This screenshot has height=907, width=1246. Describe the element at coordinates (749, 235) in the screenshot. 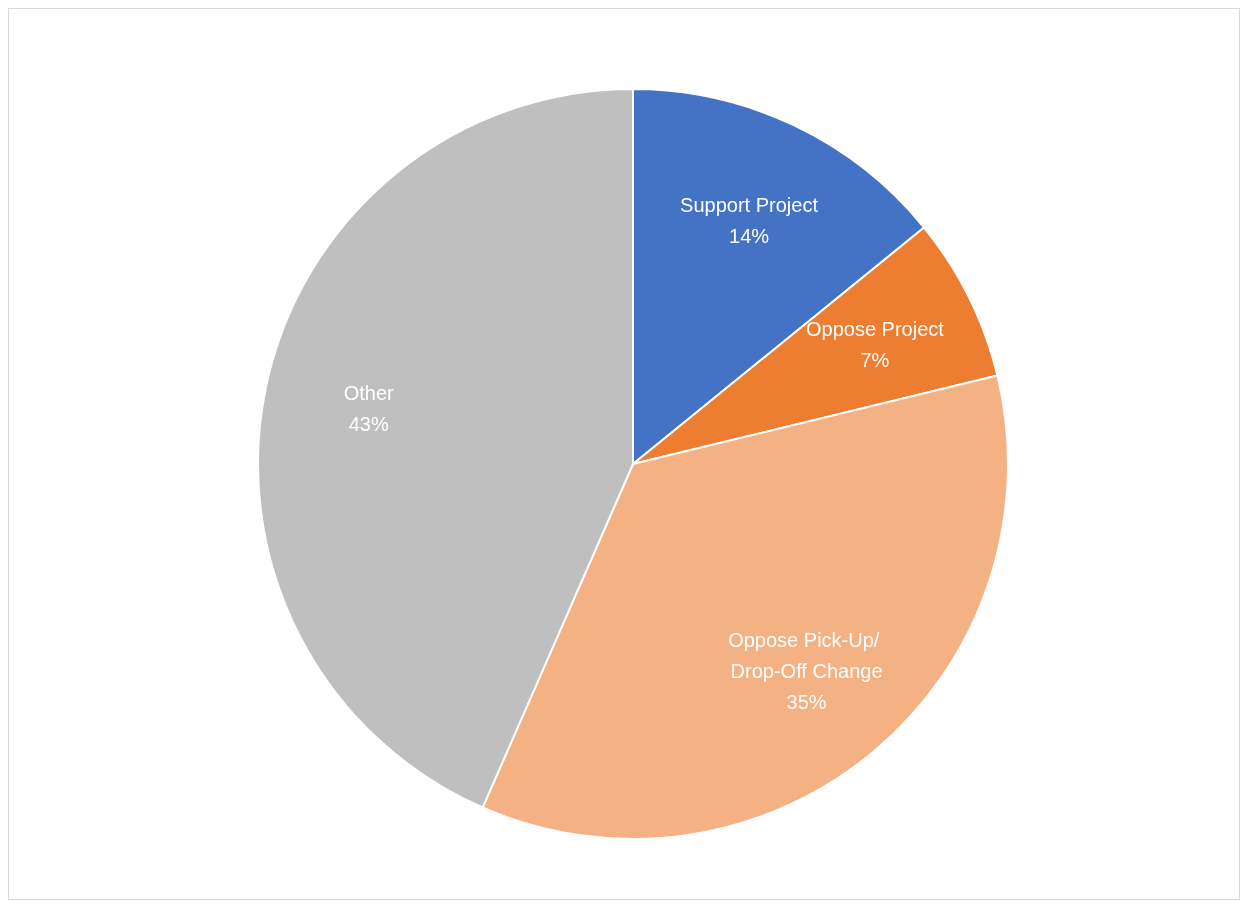

I see `data-label: 14%` at that location.